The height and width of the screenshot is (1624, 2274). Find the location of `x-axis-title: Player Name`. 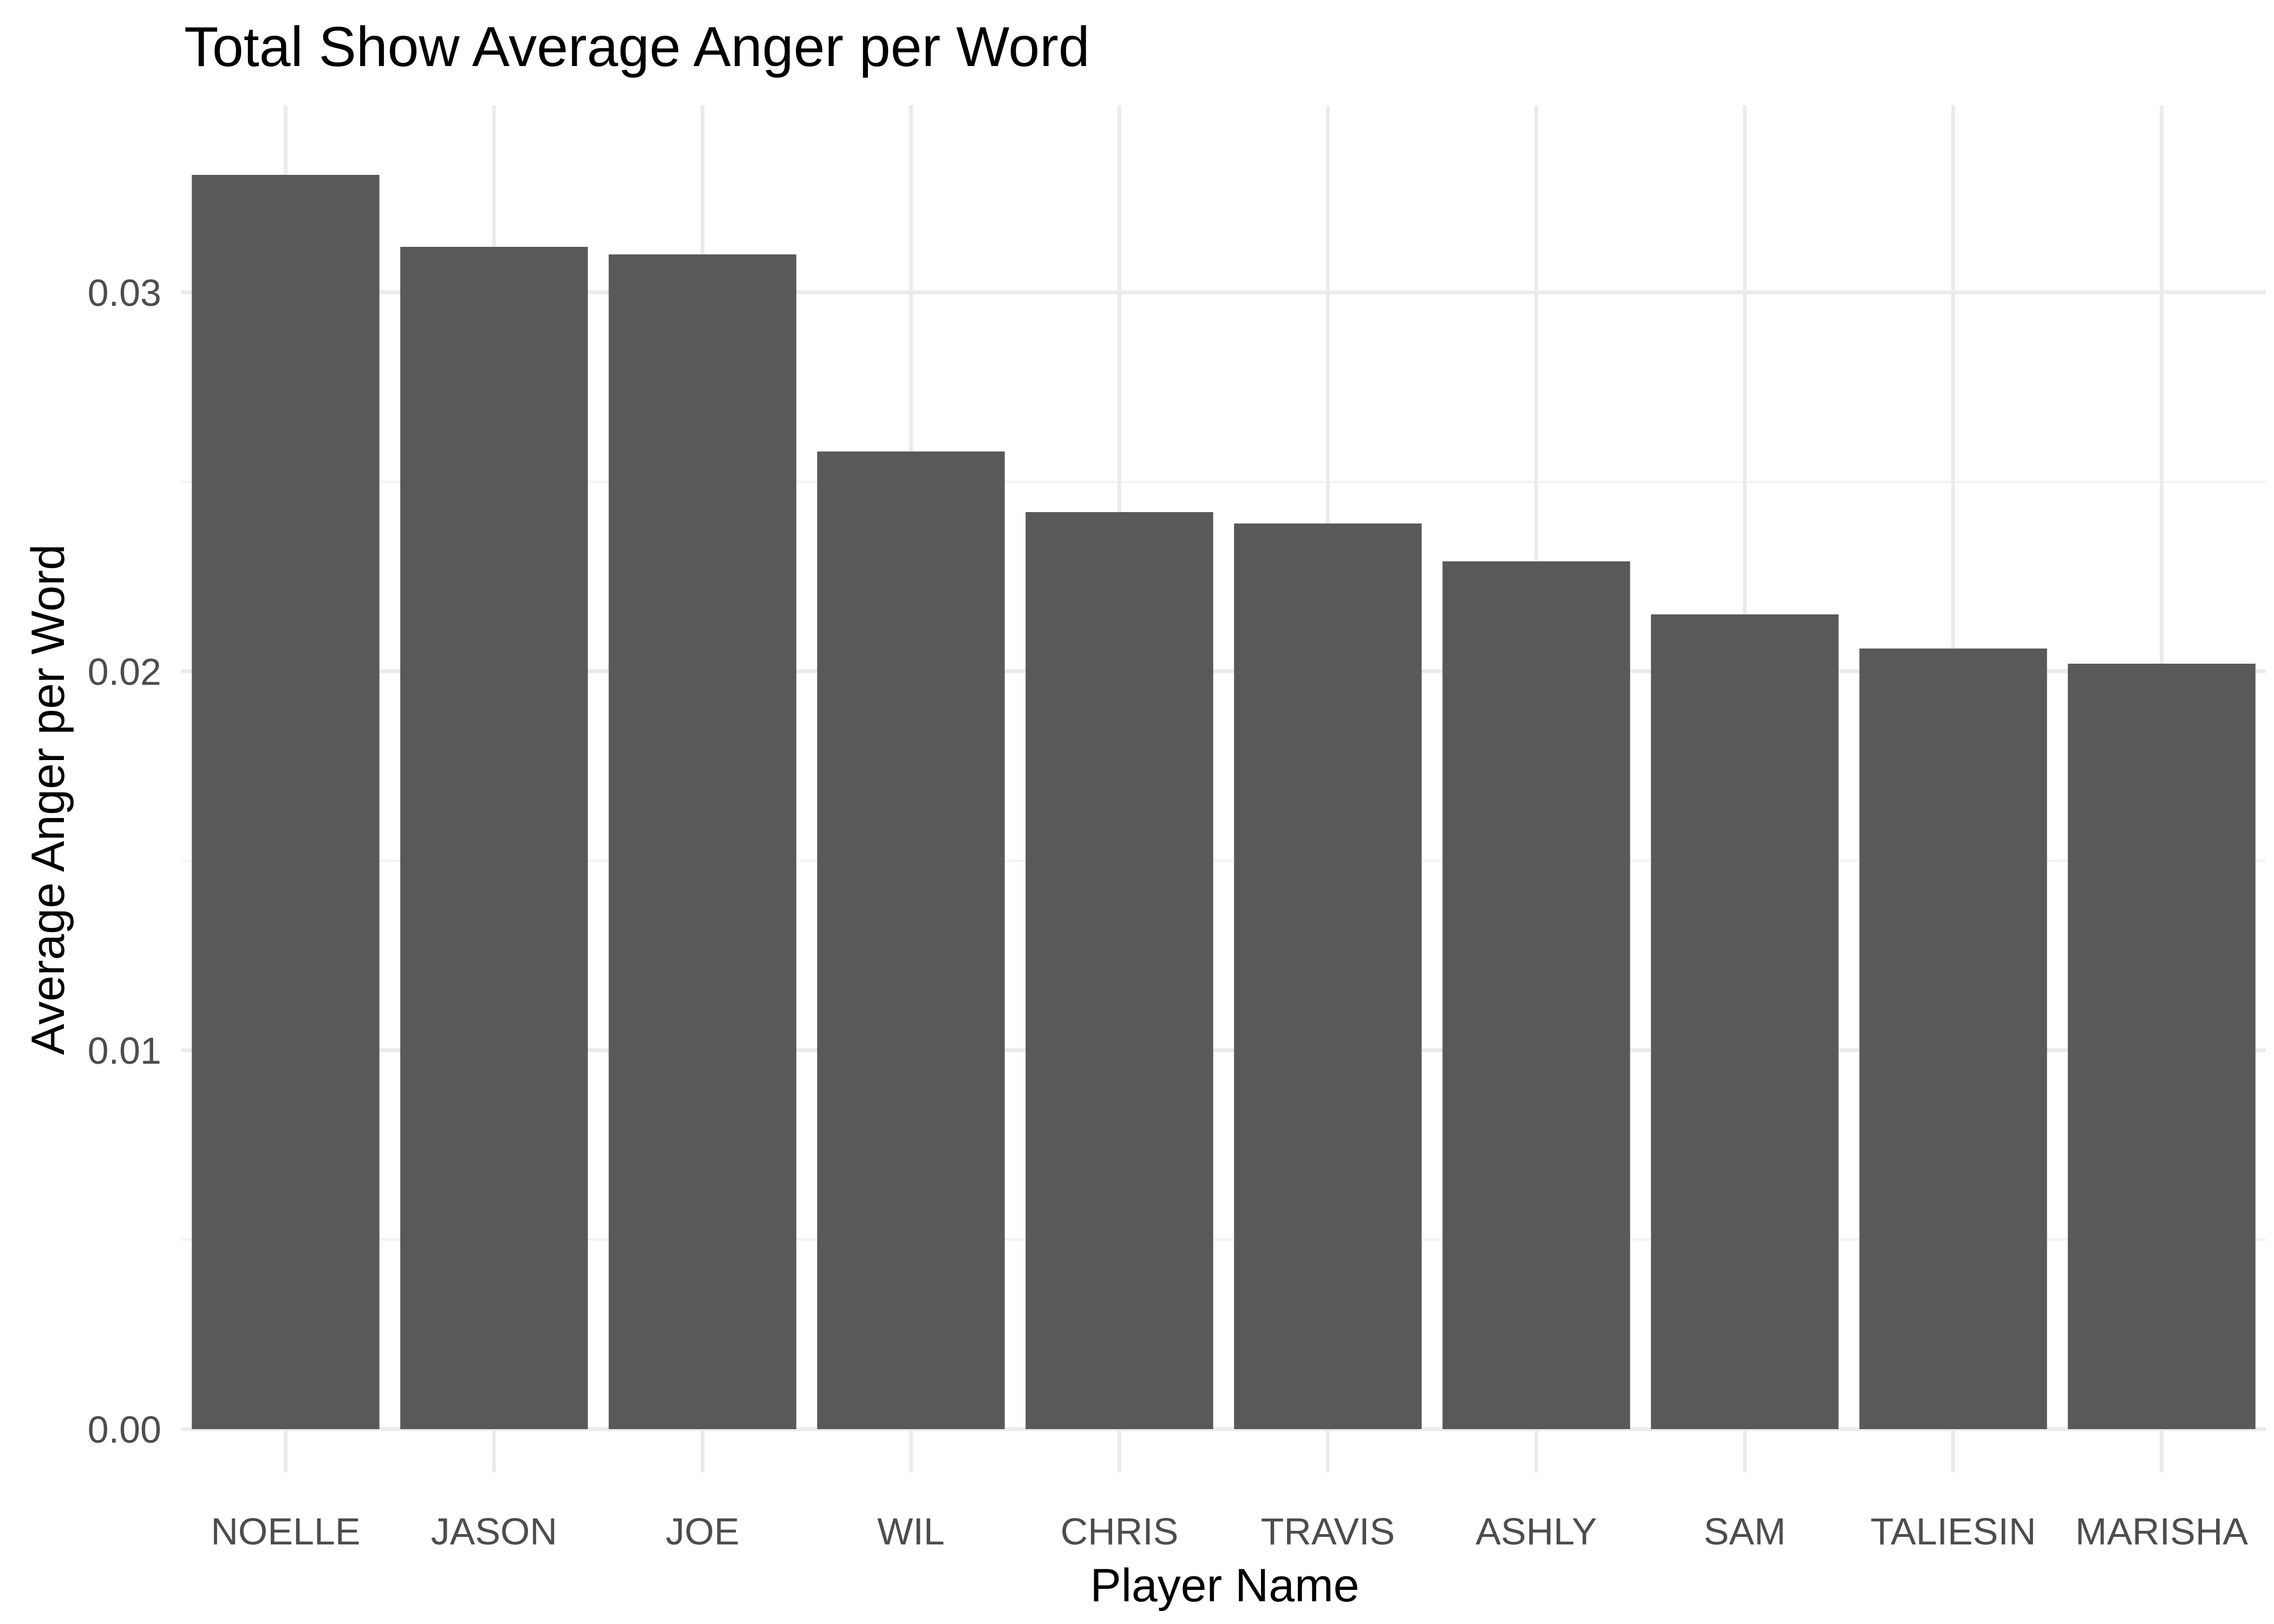

x-axis-title: Player Name is located at coordinates (1225, 1586).